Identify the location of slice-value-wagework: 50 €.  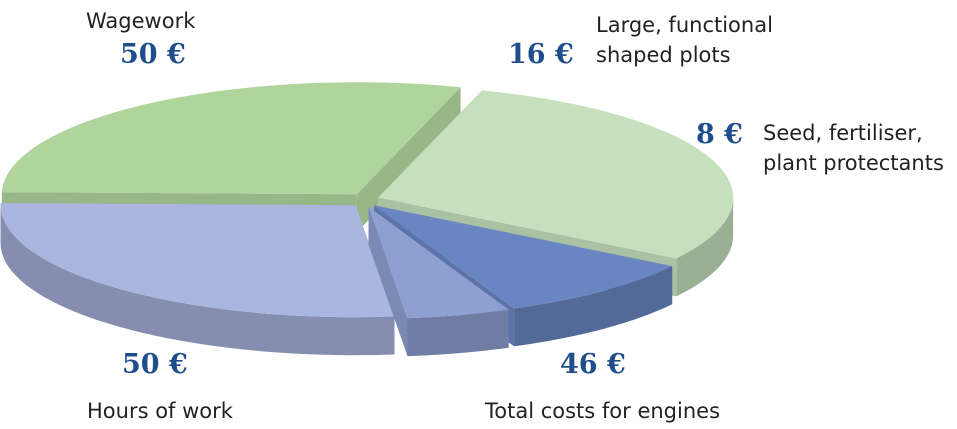
(153, 54).